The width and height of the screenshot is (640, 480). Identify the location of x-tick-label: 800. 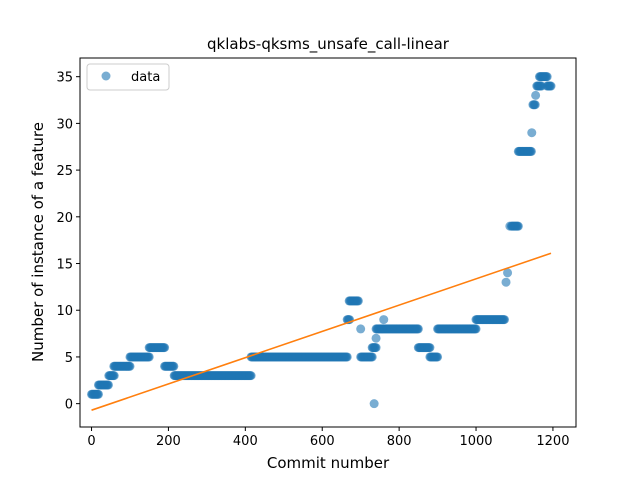
(399, 441).